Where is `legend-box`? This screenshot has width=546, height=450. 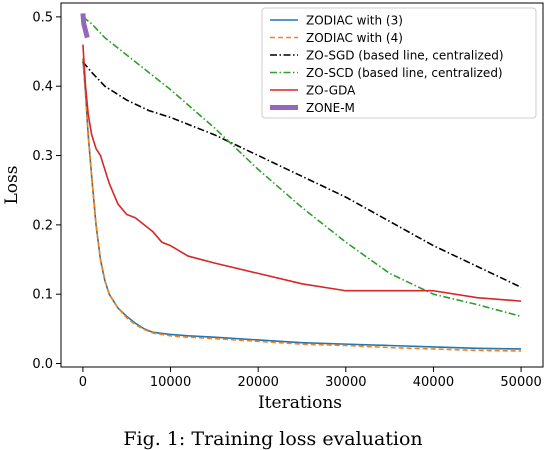
legend-box is located at coordinates (399, 63).